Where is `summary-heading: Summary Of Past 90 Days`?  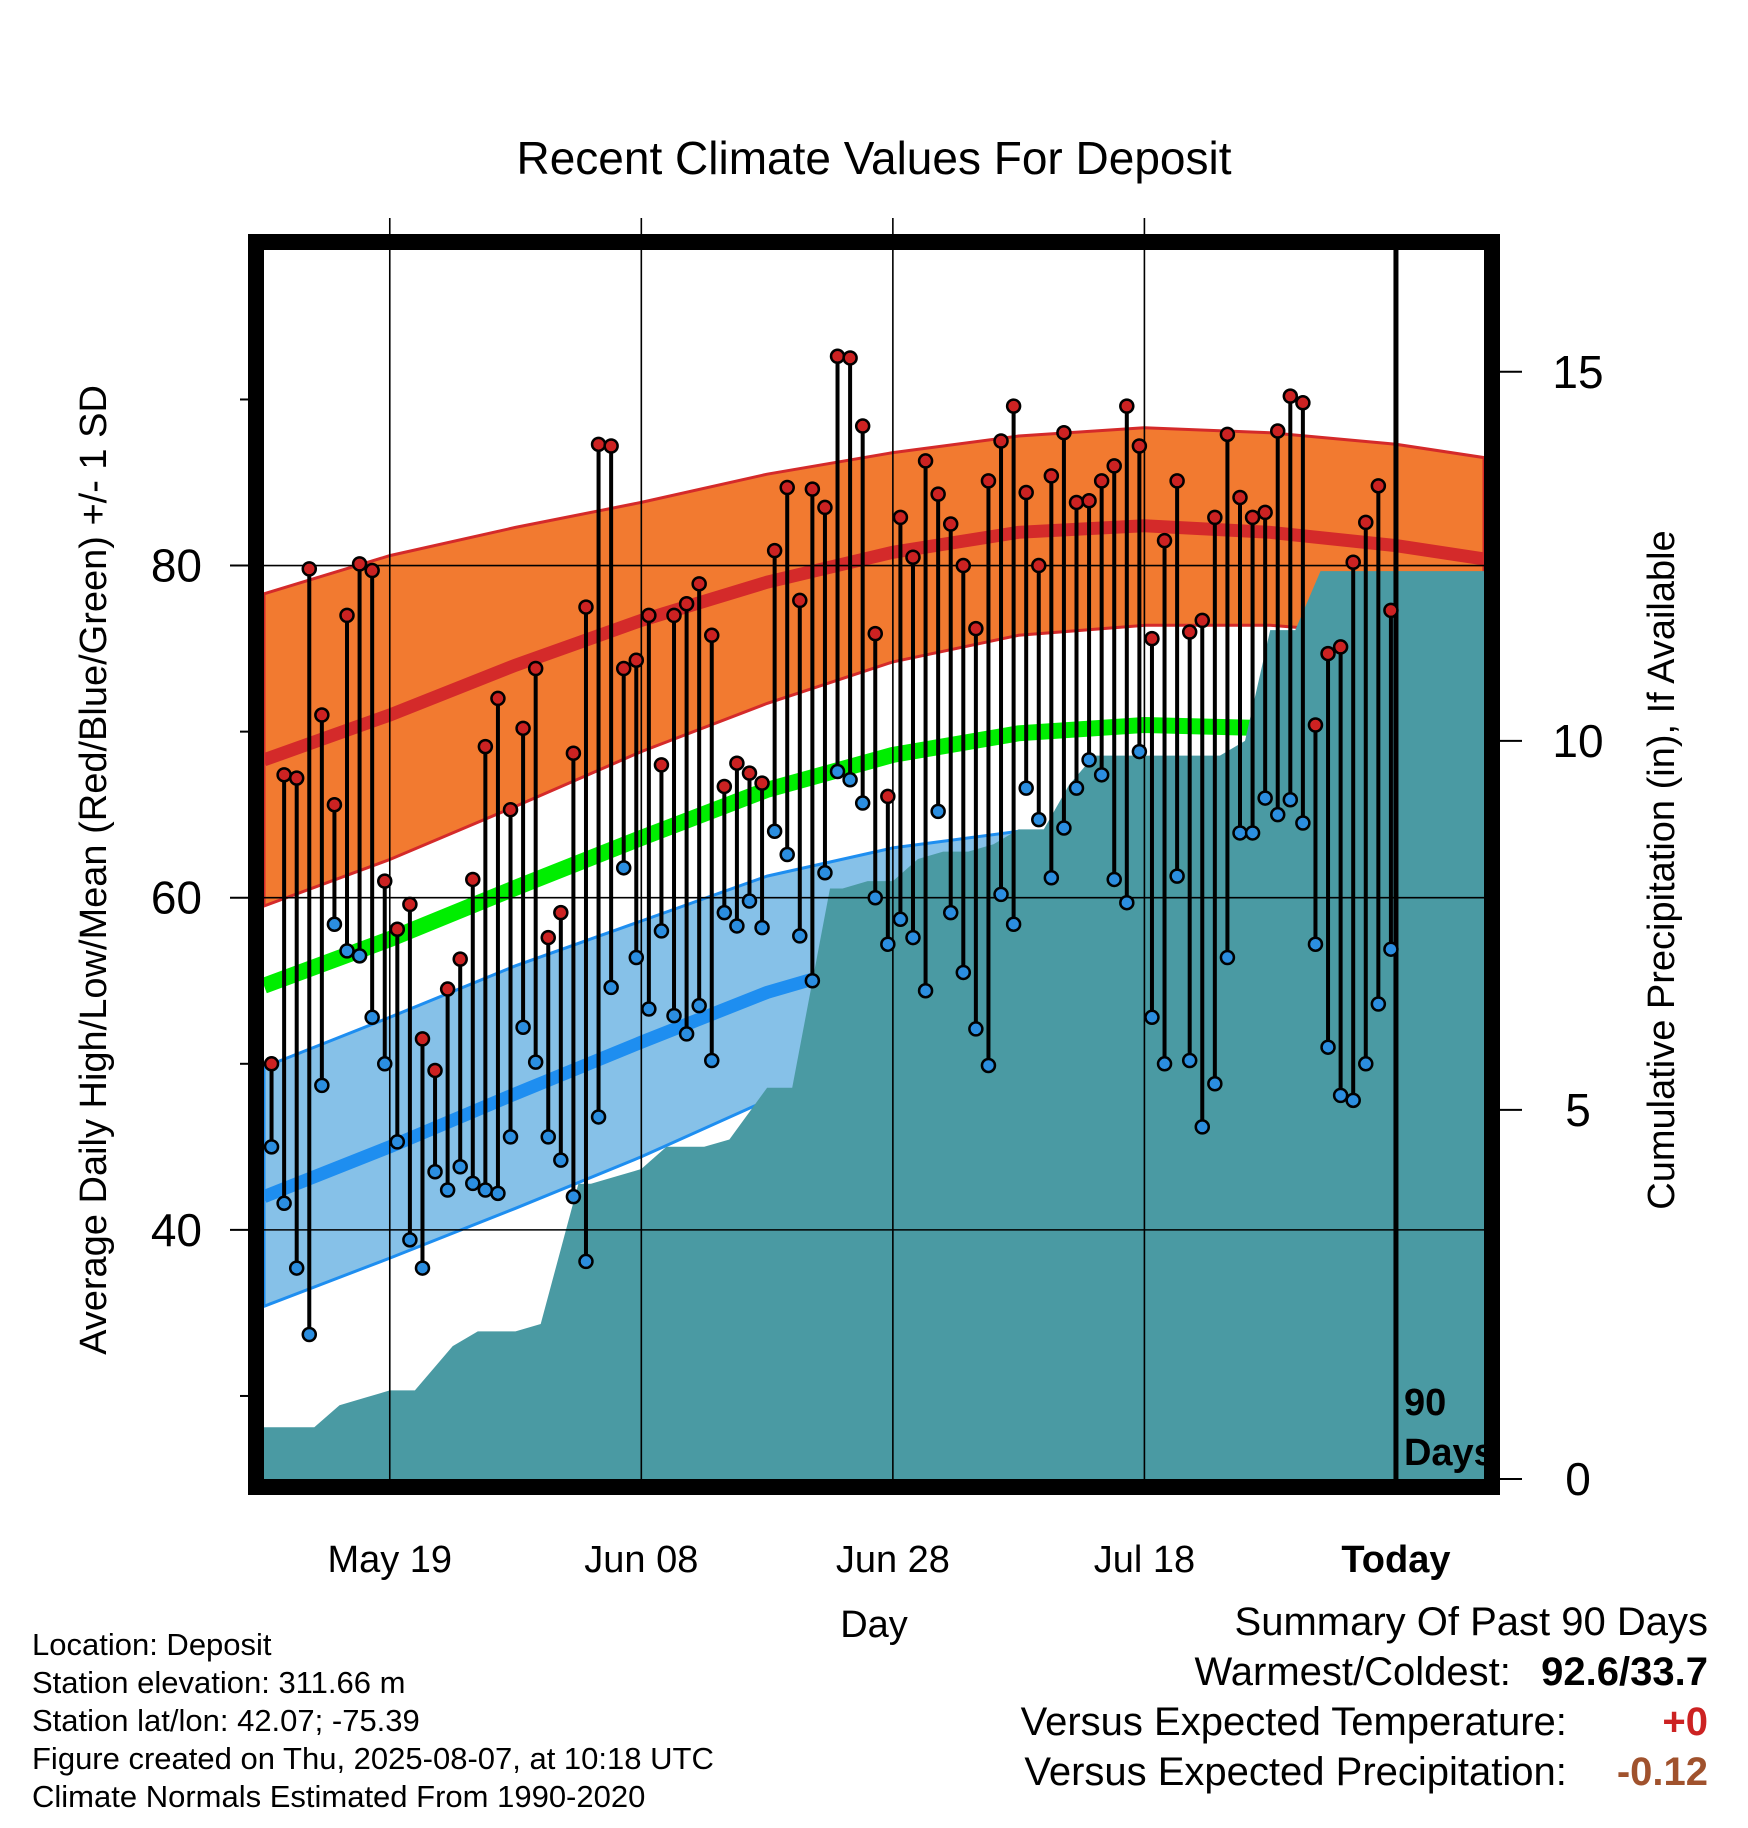
summary-heading: Summary Of Past 90 Days is located at coordinates (1471, 1622).